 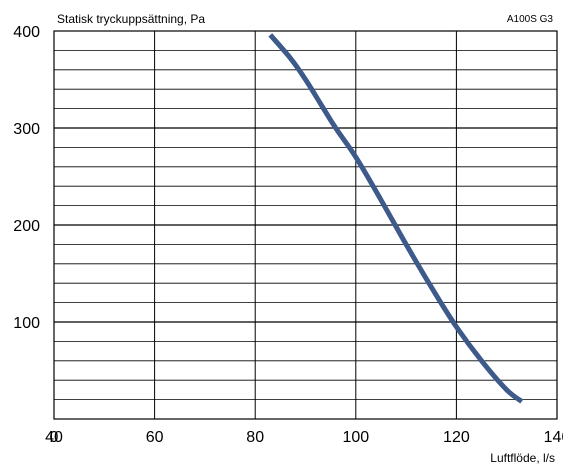 What do you see at coordinates (553, 437) in the screenshot?
I see `x-tick-label: 140` at bounding box center [553, 437].